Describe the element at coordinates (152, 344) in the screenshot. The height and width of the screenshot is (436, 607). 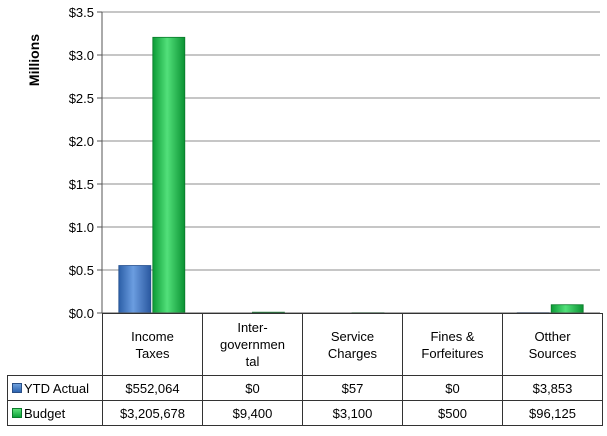
I see `category-label: Income Taxes` at that location.